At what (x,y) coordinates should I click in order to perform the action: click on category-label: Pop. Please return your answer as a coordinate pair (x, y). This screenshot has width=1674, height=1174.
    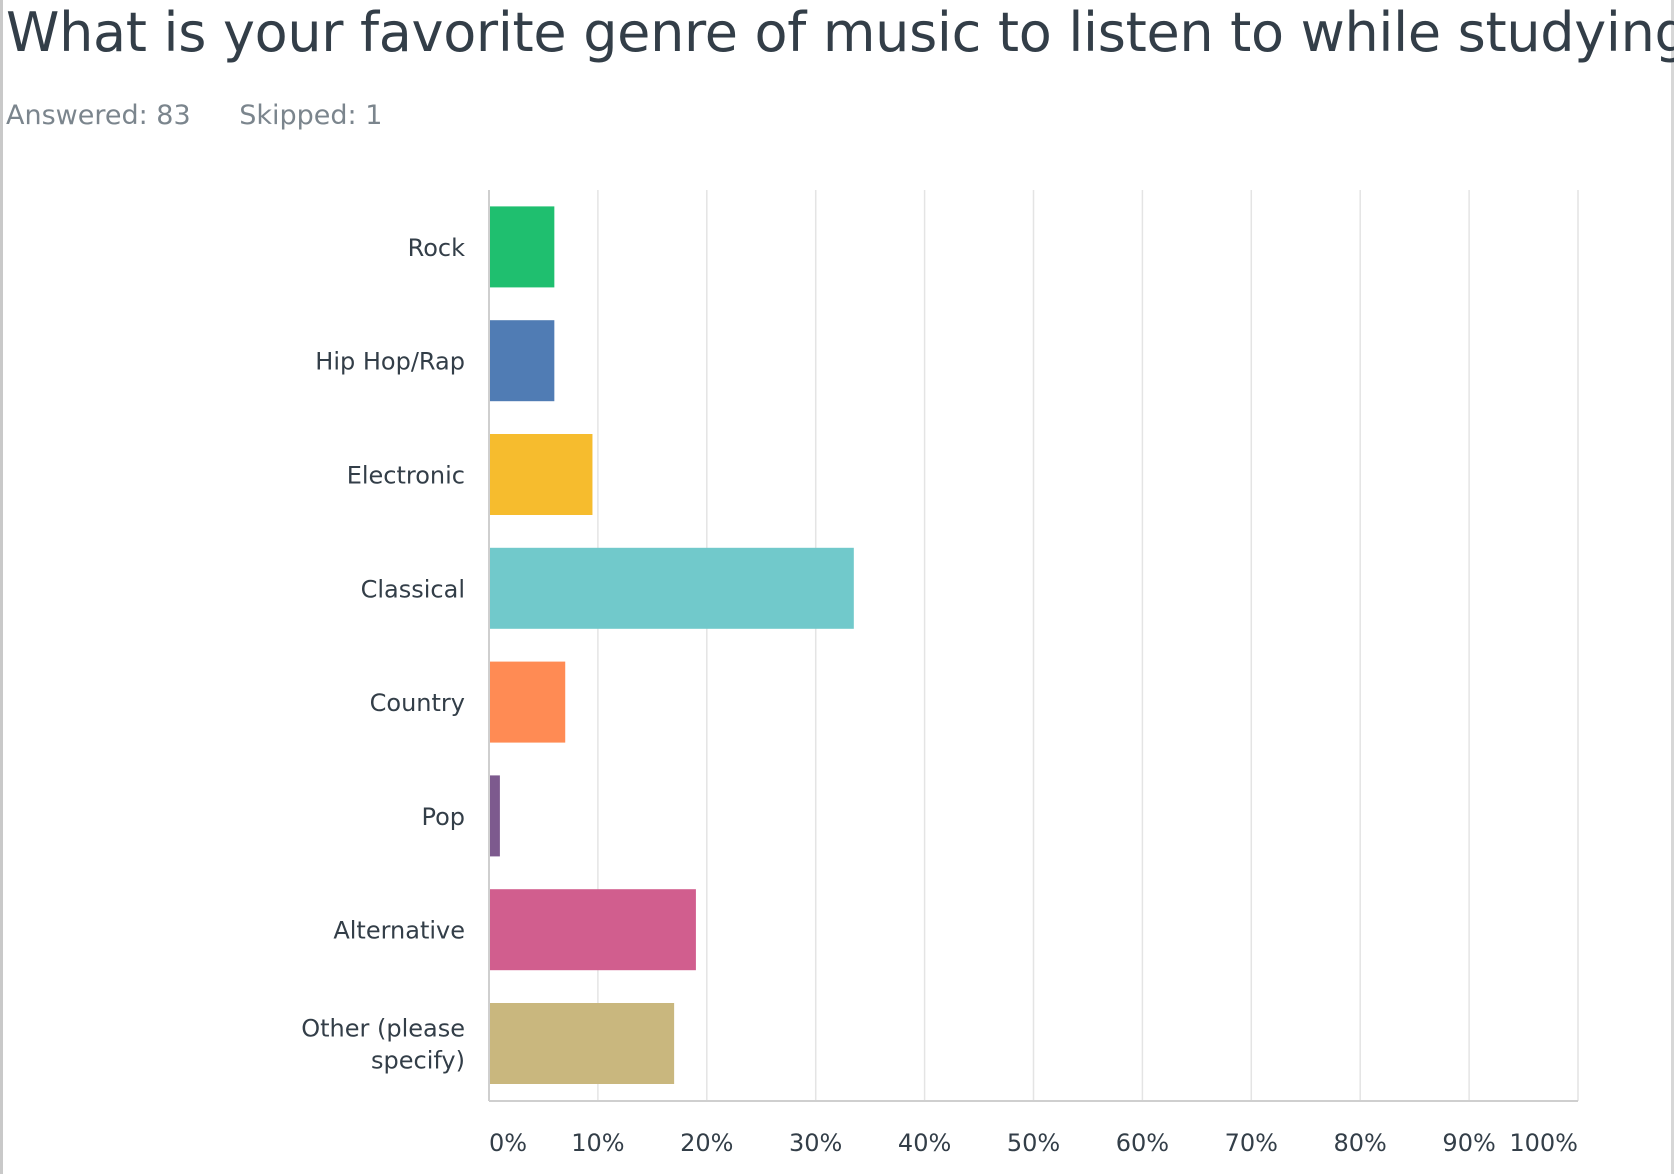
    Looking at the image, I should click on (443, 817).